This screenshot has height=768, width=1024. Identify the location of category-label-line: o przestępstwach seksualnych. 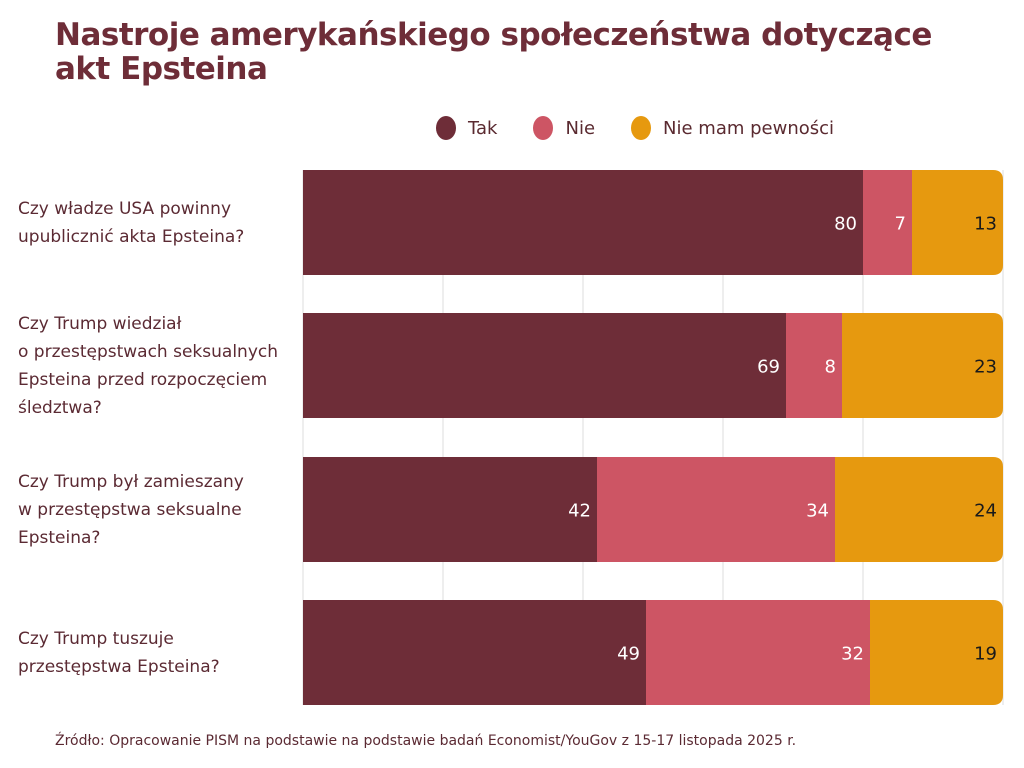
(148, 351).